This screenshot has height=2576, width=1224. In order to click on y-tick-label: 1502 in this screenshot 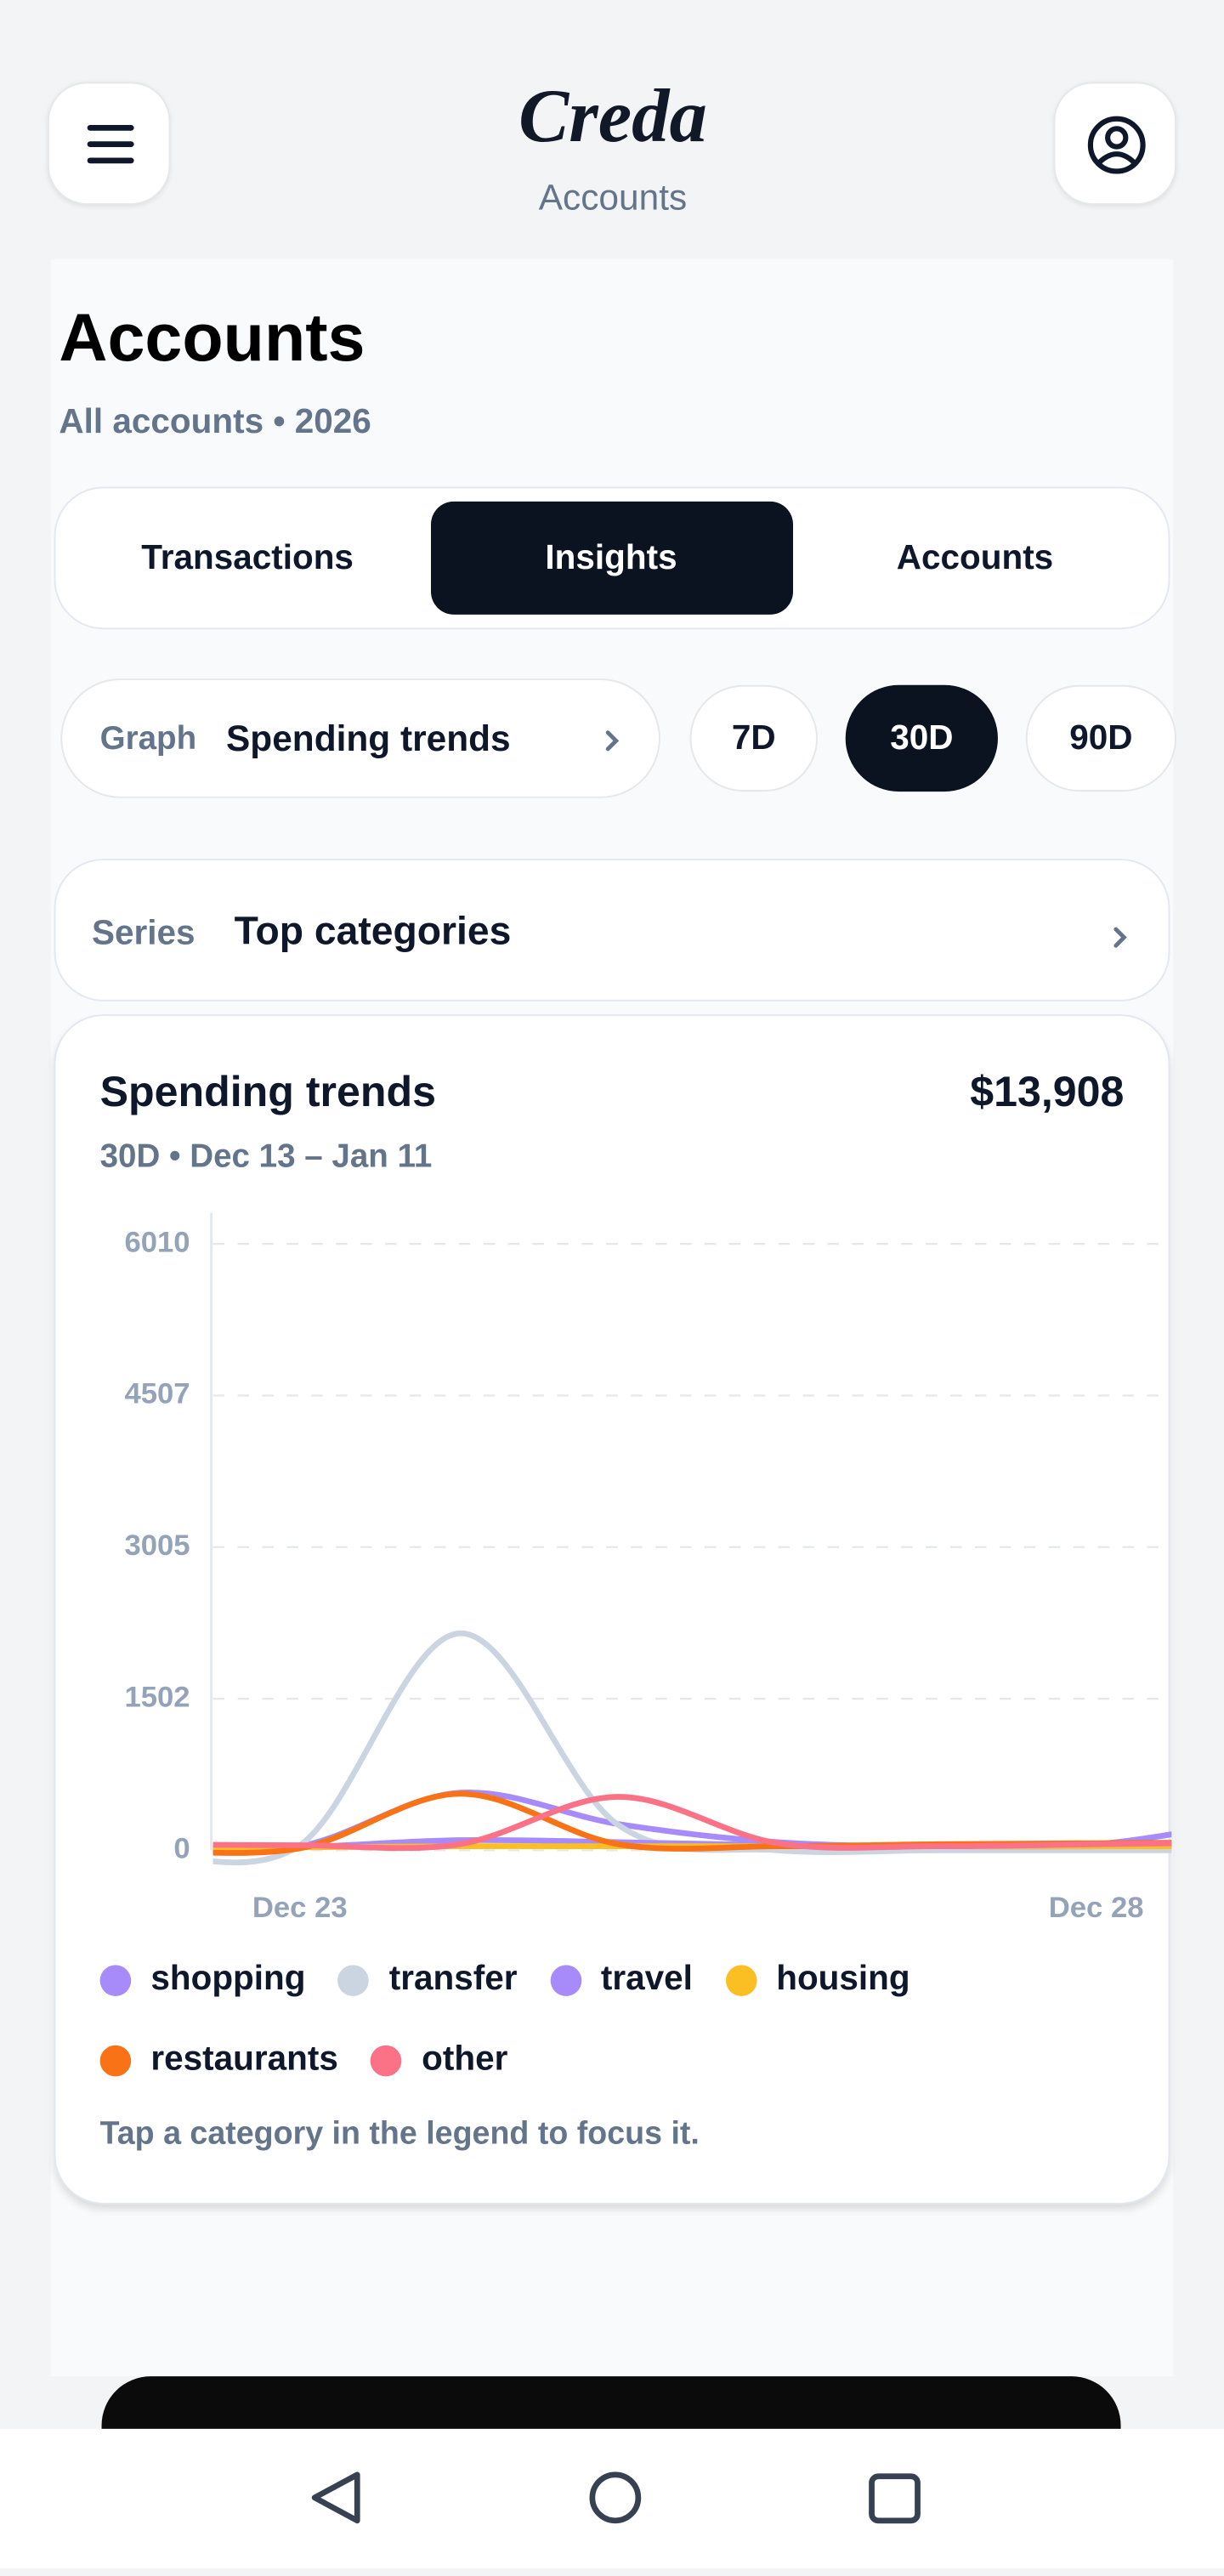, I will do `click(157, 1697)`.